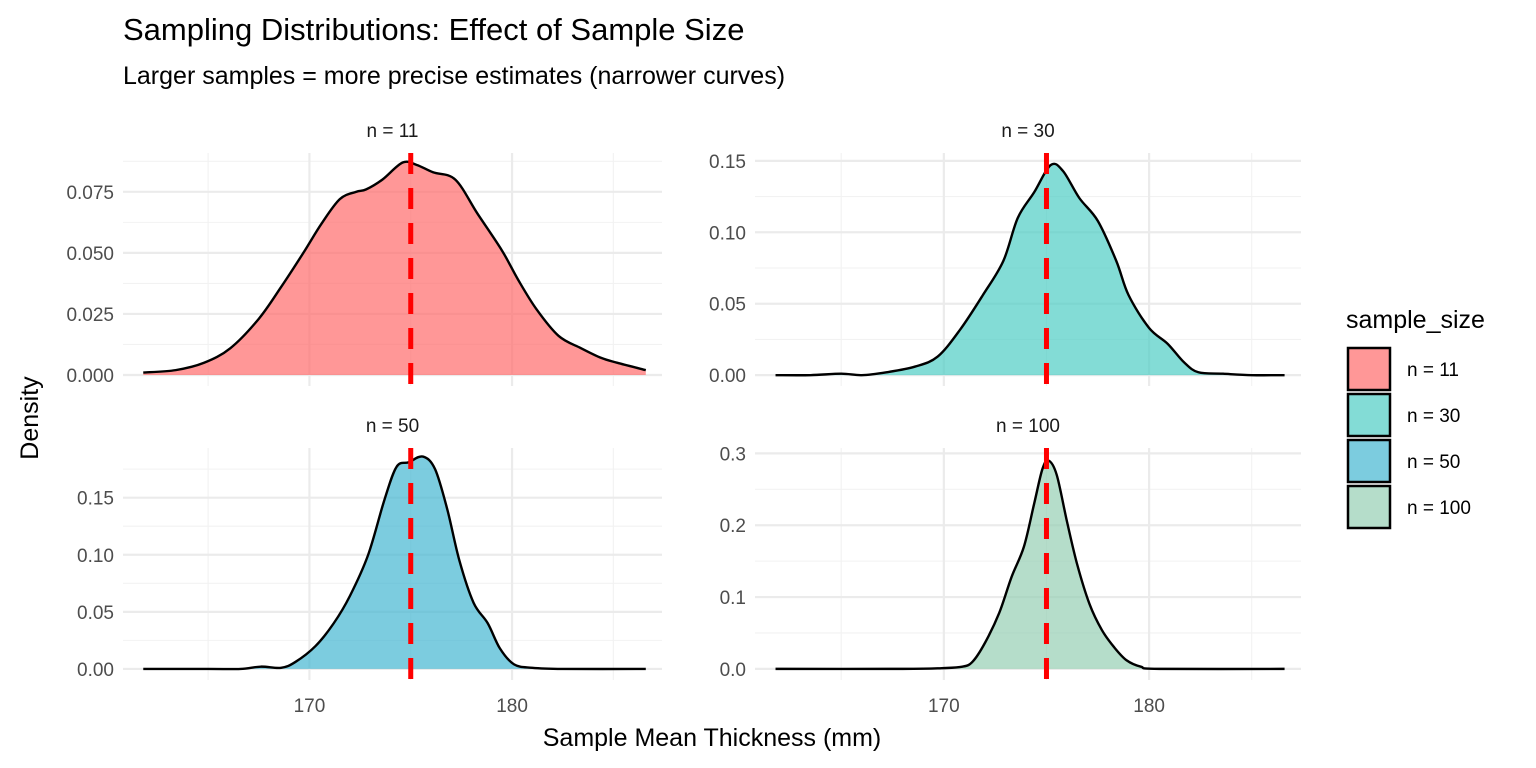  What do you see at coordinates (733, 526) in the screenshot?
I see `y-tick-label: 0.2` at bounding box center [733, 526].